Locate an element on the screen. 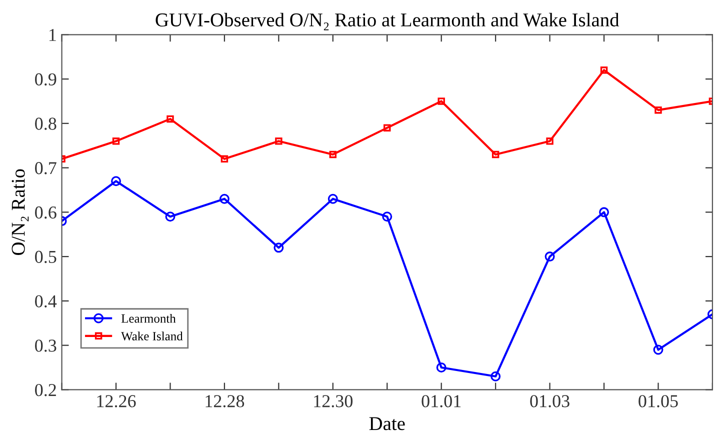 The height and width of the screenshot is (433, 727). x-tick-label: 01.05 is located at coordinates (658, 401).